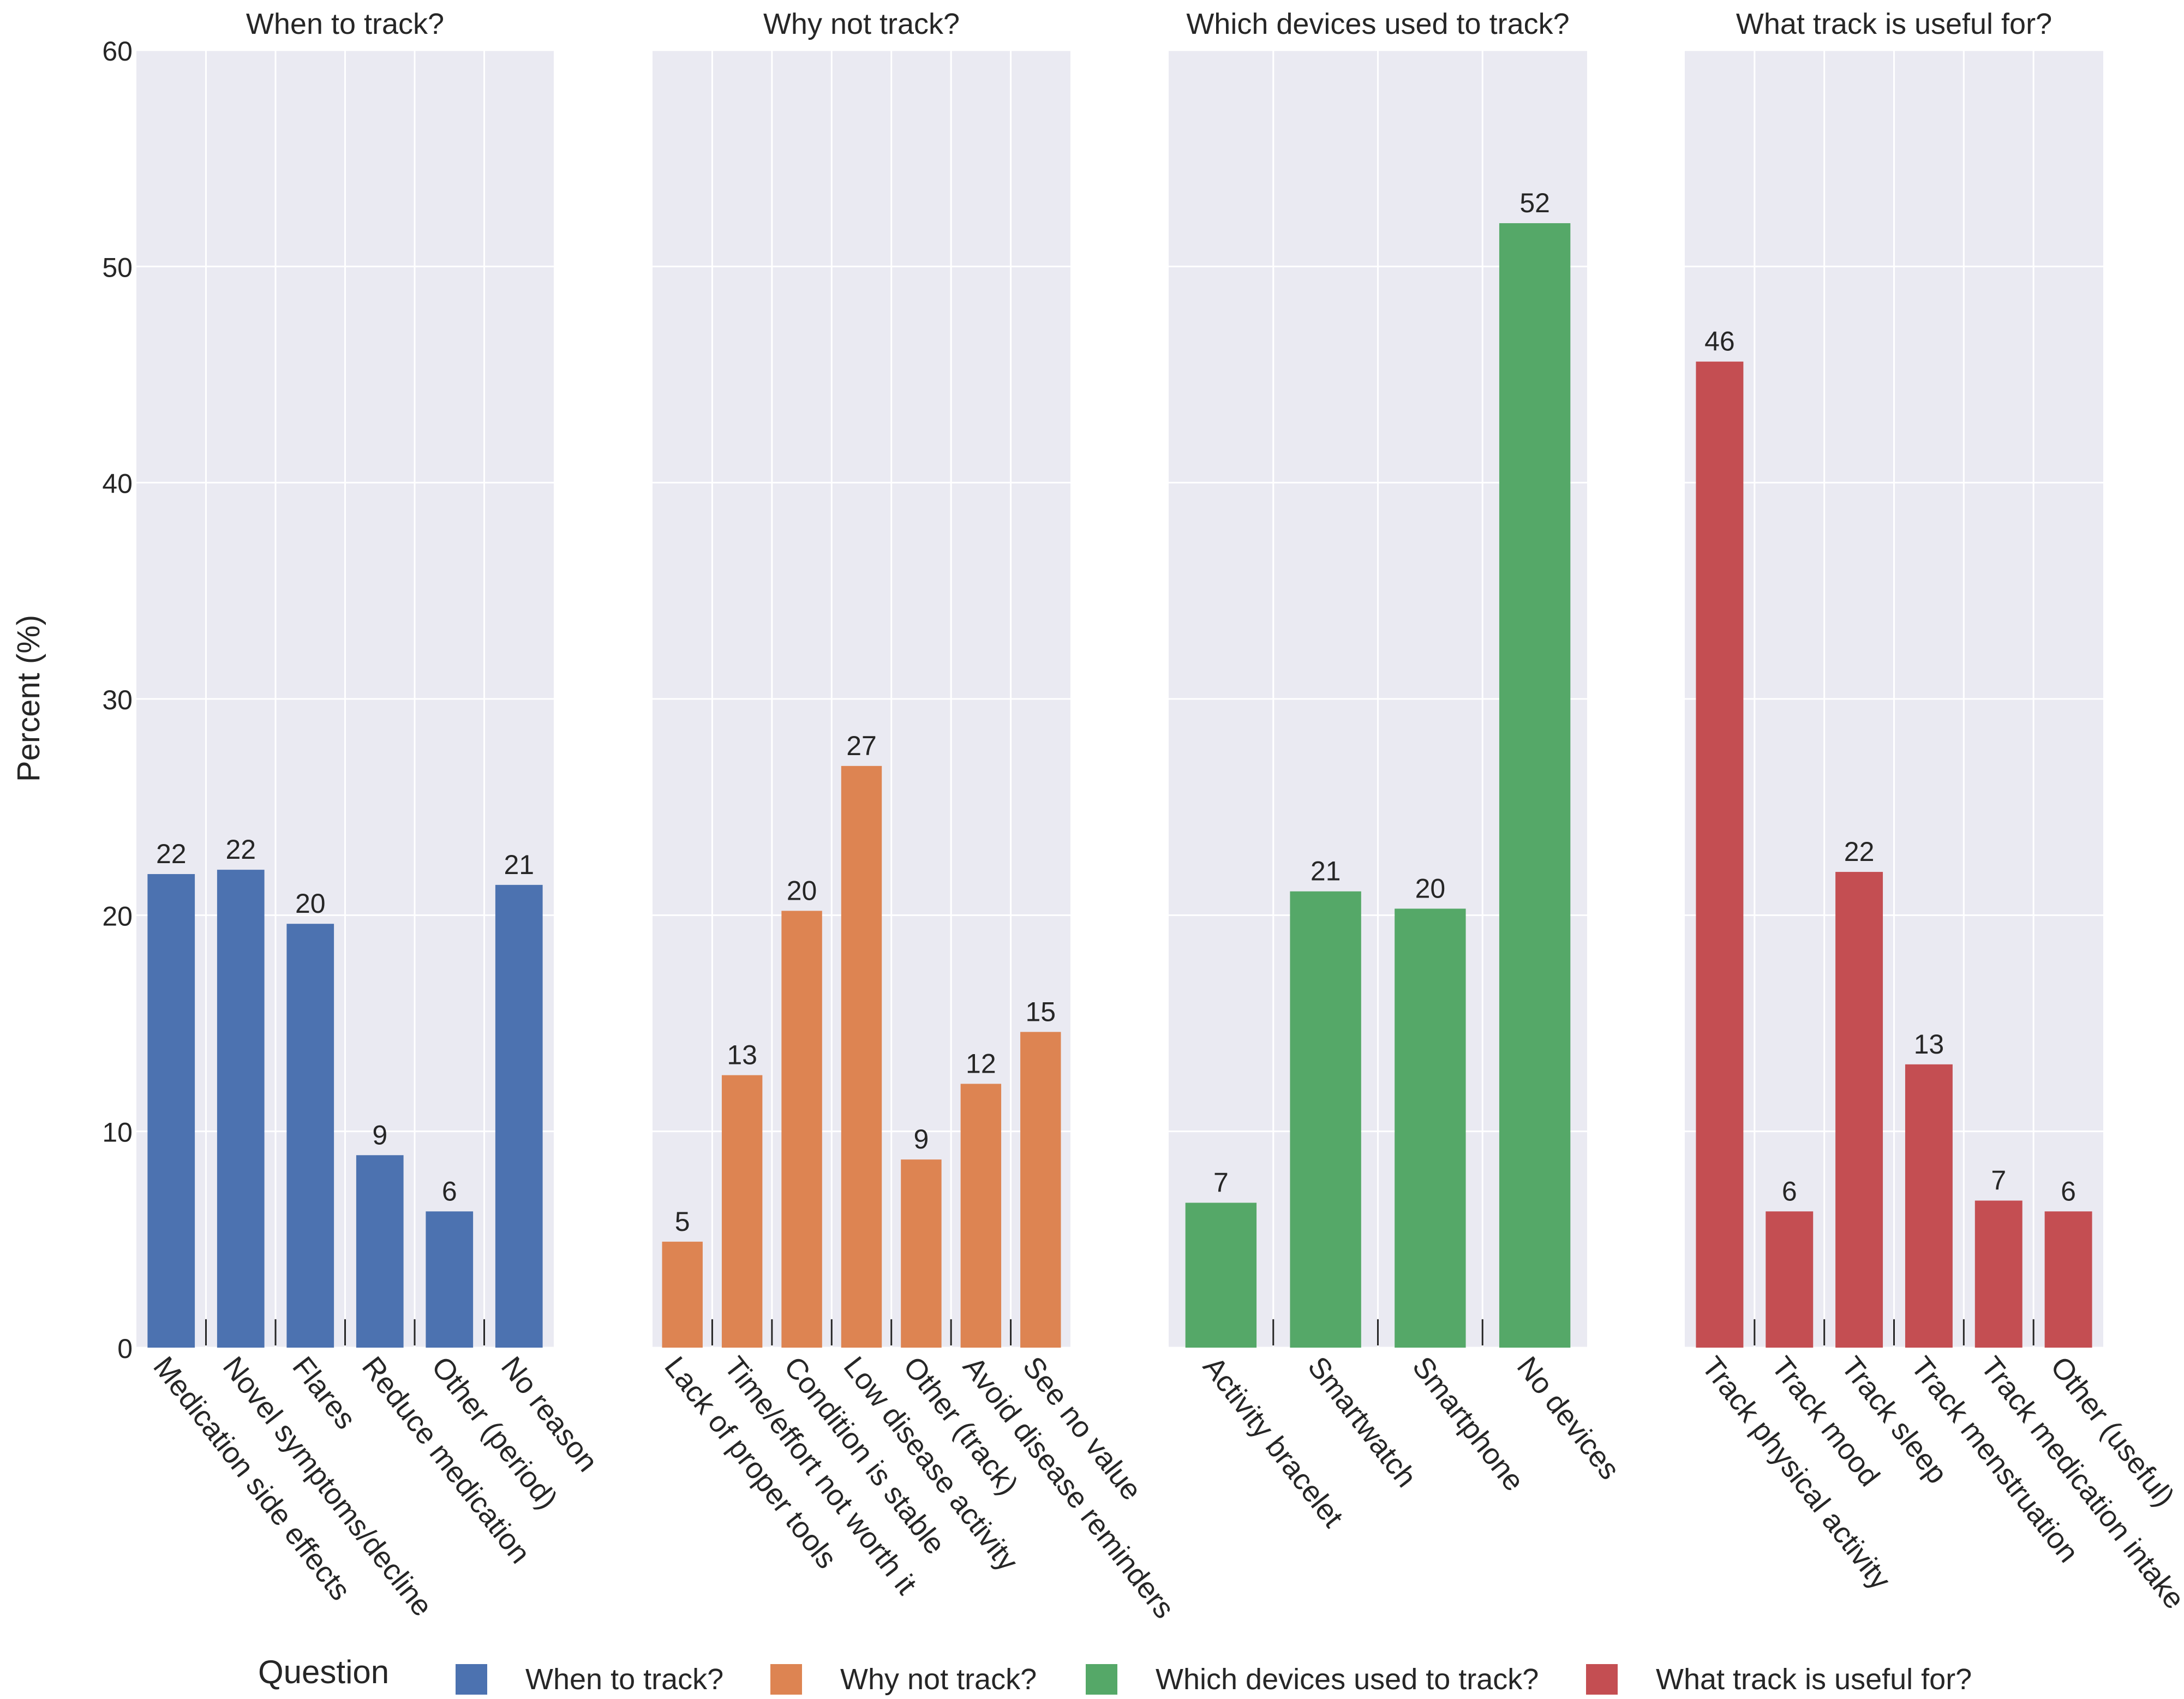 The height and width of the screenshot is (1699, 2184). Describe the element at coordinates (861, 746) in the screenshot. I see `bar-value-label: 27` at that location.